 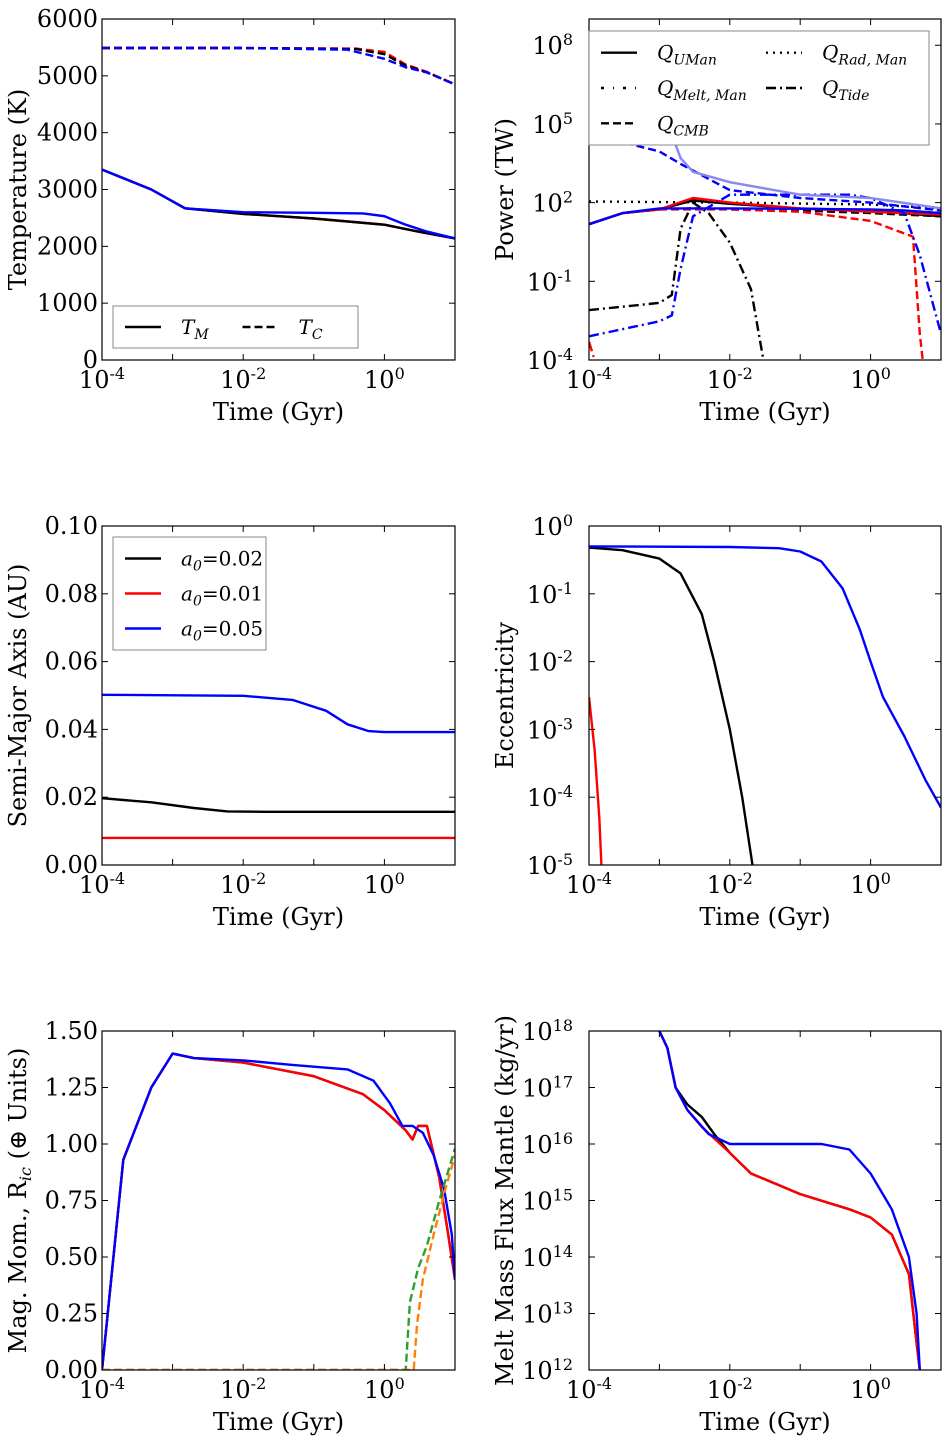 What do you see at coordinates (18, 696) in the screenshot?
I see `y-axis-label: Semi-Major Axis (AU)` at bounding box center [18, 696].